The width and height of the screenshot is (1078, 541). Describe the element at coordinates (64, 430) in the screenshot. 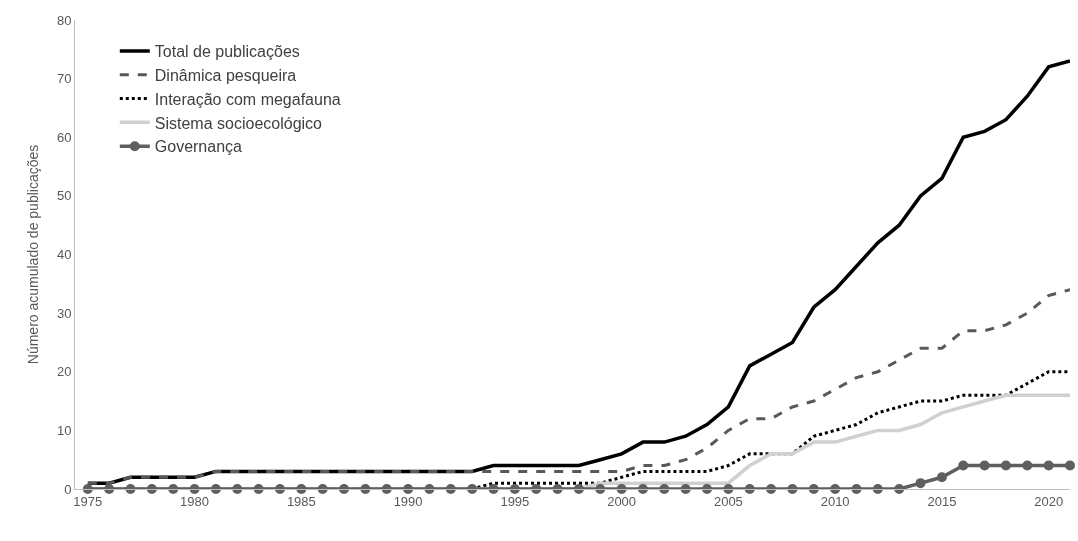

I see `y-tick-label: 10` at that location.